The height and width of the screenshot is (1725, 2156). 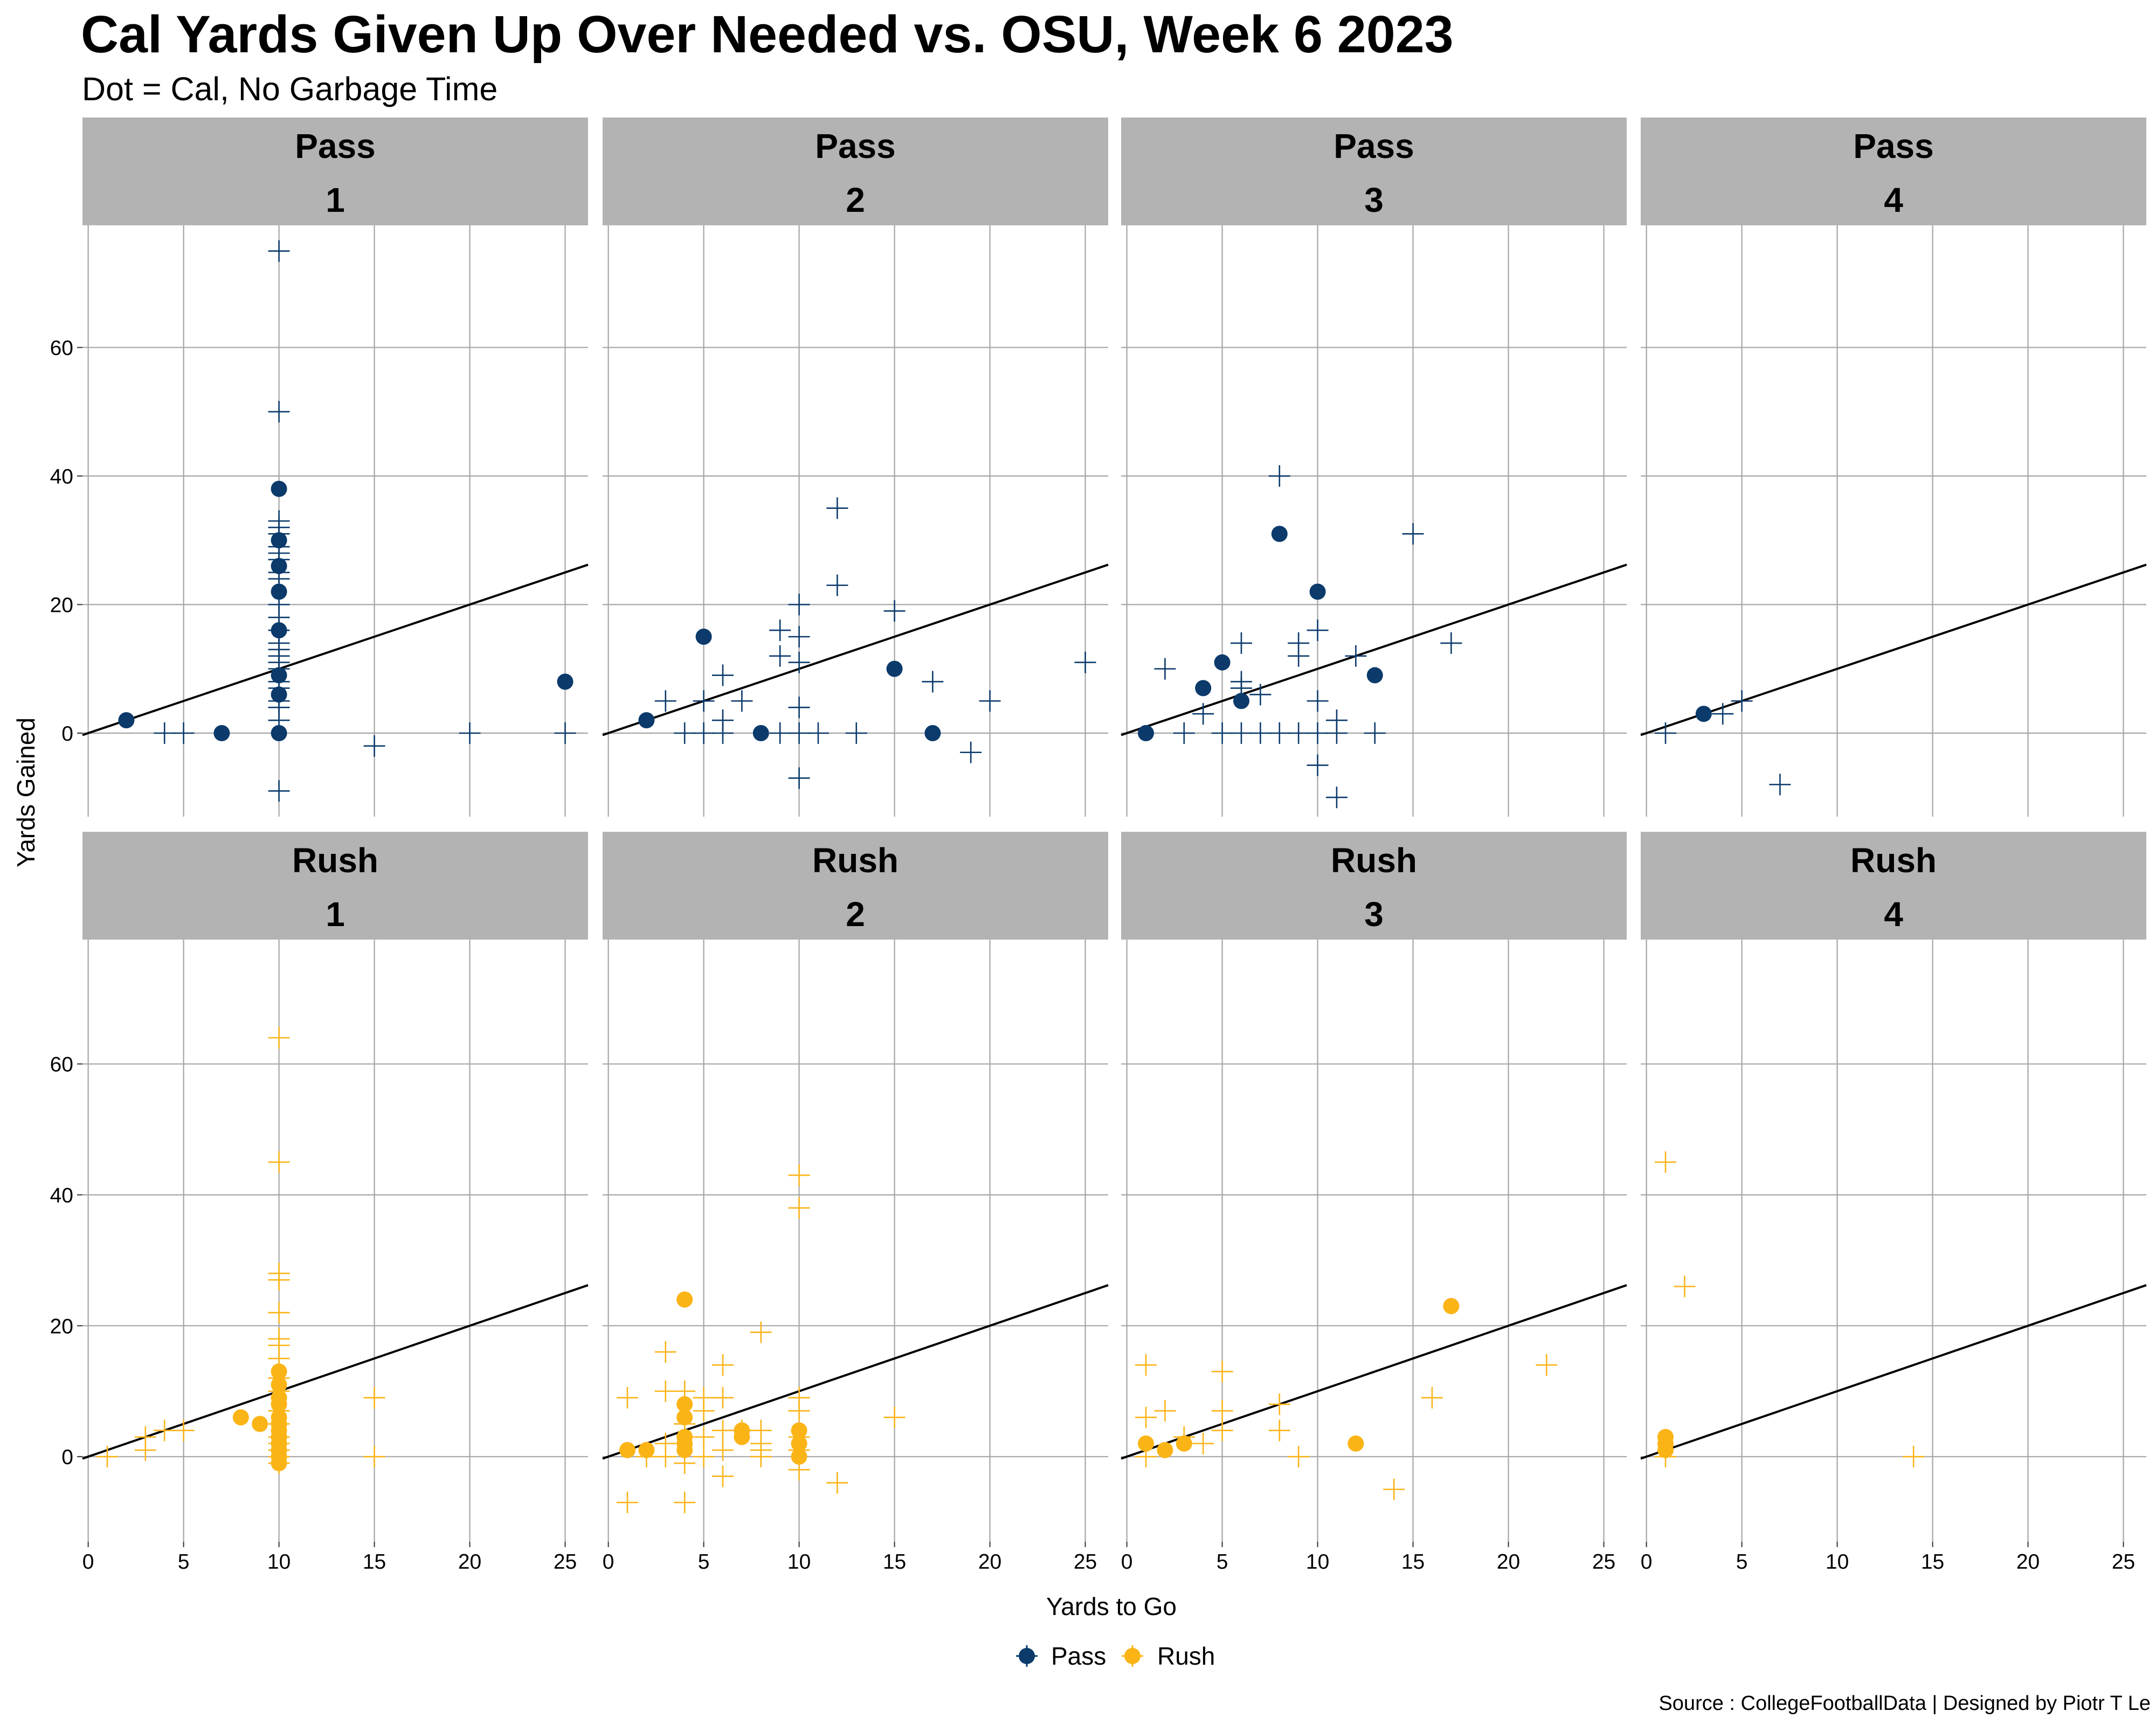 I want to click on x-tick-label: 20, so click(x=2028, y=1562).